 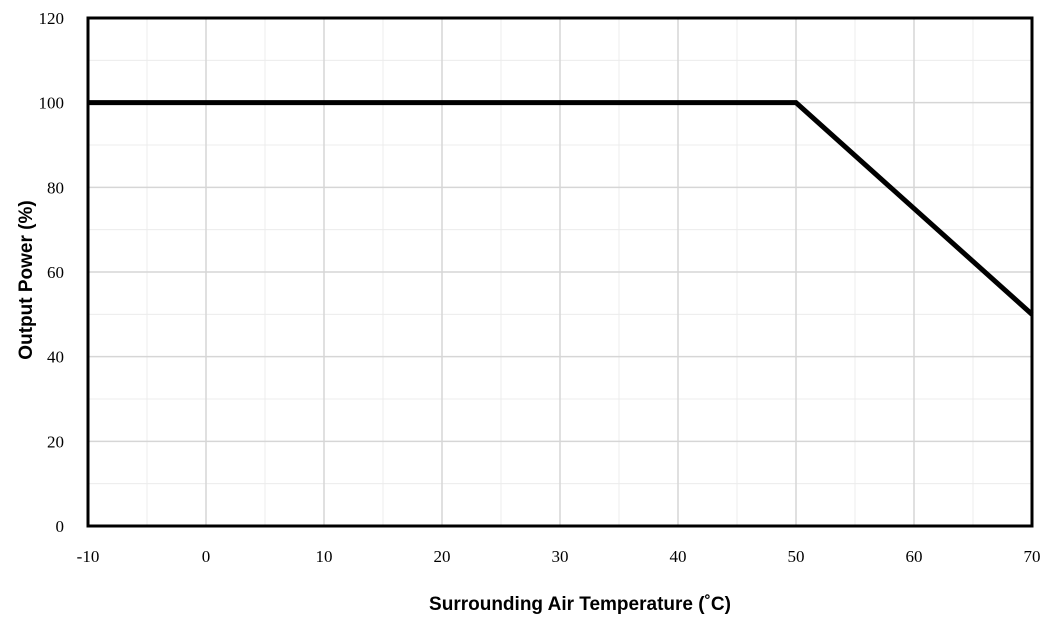 I want to click on y-axis-title: Output Power (%), so click(x=26, y=279).